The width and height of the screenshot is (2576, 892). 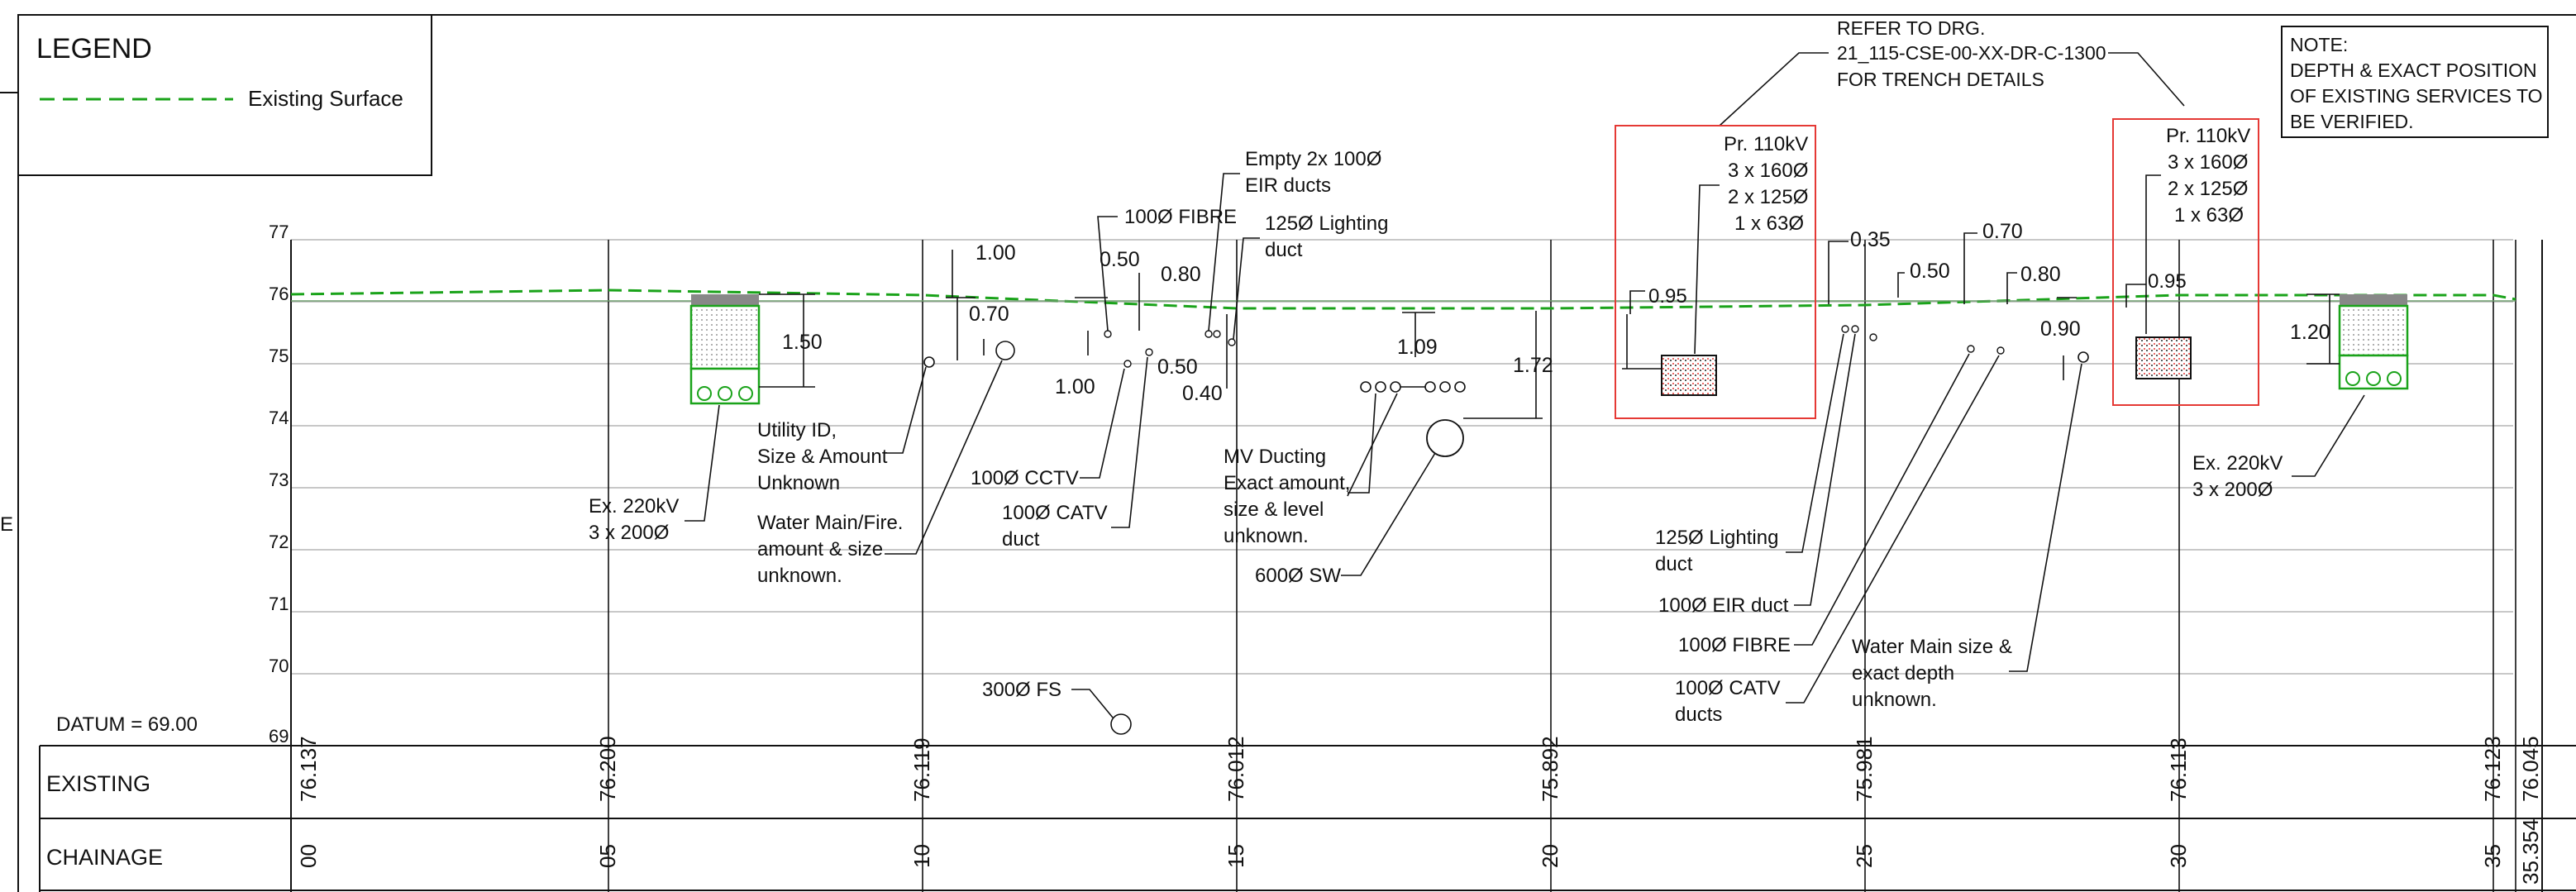 What do you see at coordinates (1419, 852) in the screenshot?
I see `chainage-values: 00 05 10 15 20 25 30 35 35.354` at bounding box center [1419, 852].